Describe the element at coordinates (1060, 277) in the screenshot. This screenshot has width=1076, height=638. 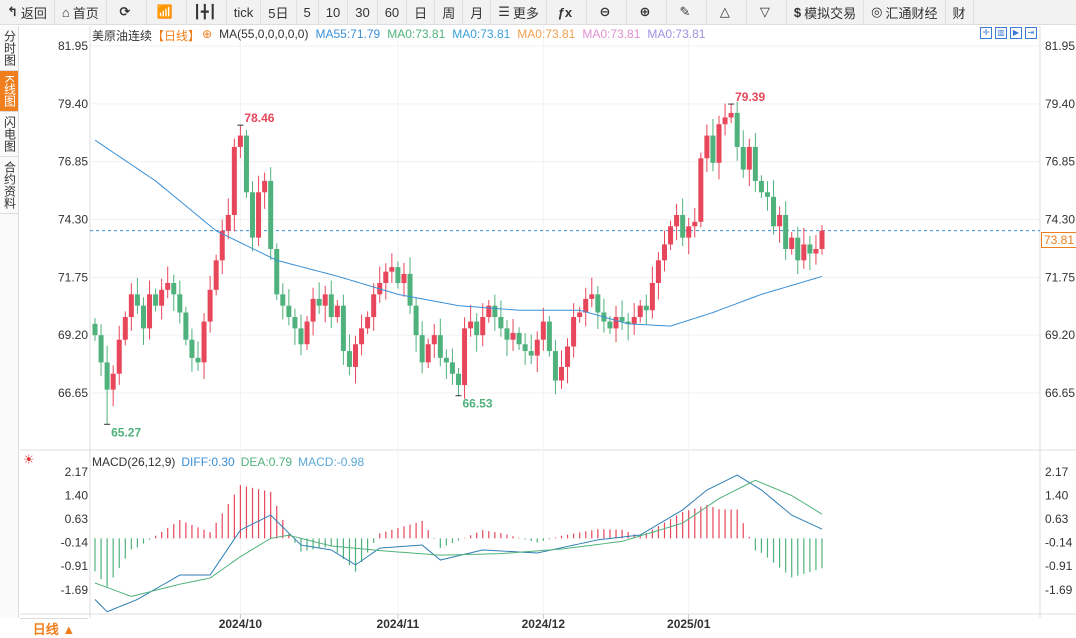
I see `y-tick-label-right: 71.75` at that location.